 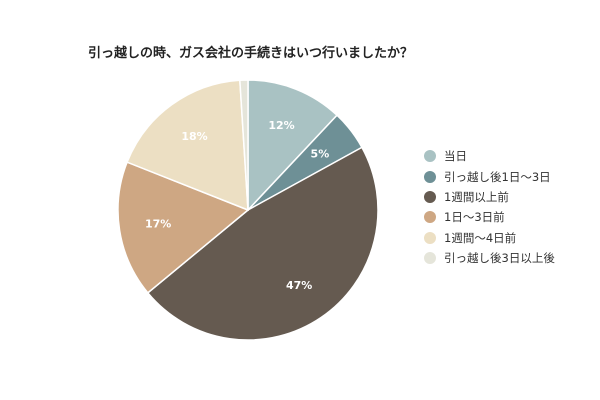 I want to click on legend-item-1: 引っ越し後1日～3日, so click(x=489, y=176).